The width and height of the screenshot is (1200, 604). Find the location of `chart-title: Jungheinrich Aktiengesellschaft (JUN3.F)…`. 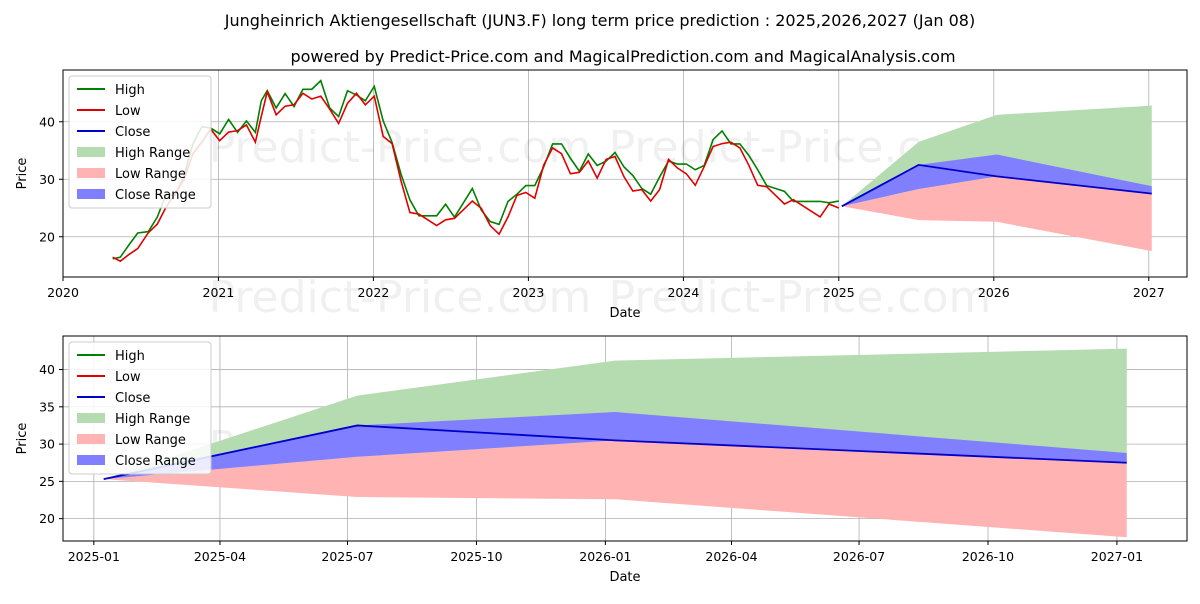

chart-title: Jungheinrich Aktiengesellschaft (JUN3.F)… is located at coordinates (599, 20).